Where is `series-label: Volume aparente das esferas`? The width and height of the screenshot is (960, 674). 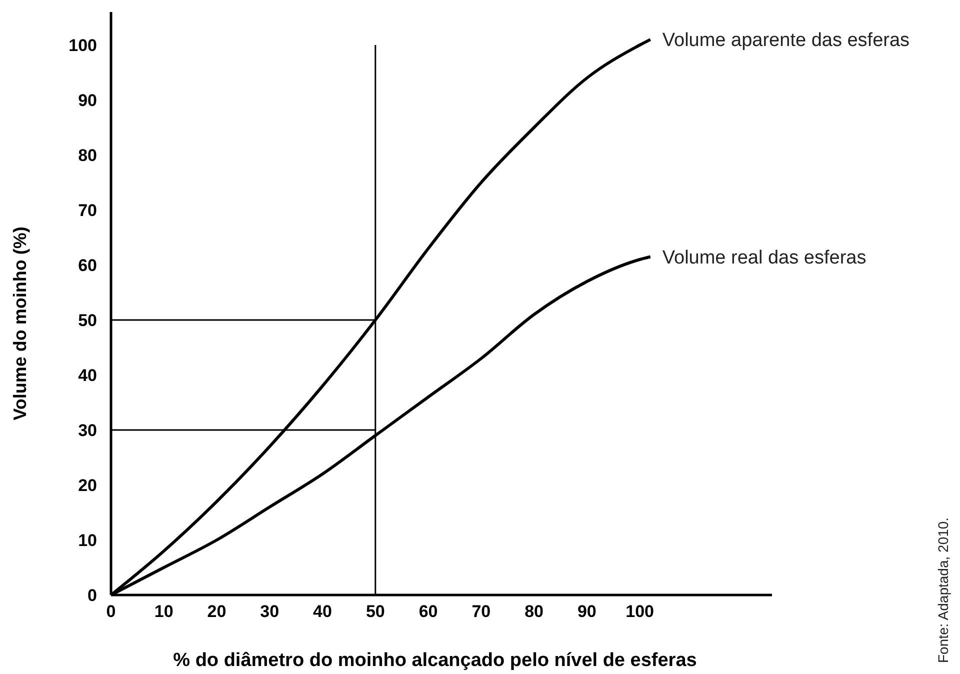 series-label: Volume aparente das esferas is located at coordinates (786, 41).